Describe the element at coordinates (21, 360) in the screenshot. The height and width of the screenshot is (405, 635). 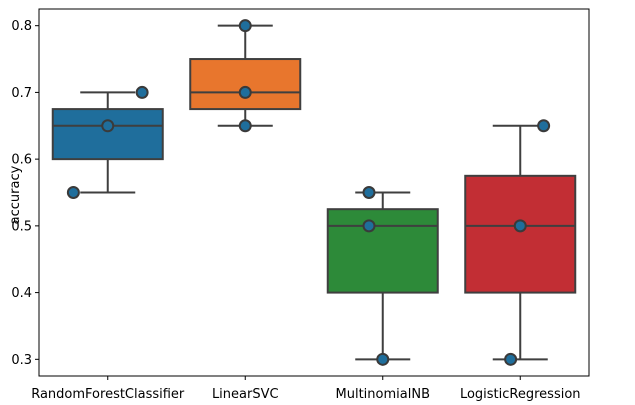
I see `y-tick-label: 0.3` at that location.